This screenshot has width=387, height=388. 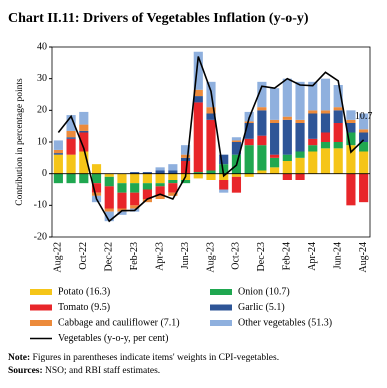 What do you see at coordinates (363, 257) in the screenshot?
I see `x-tick-label: Aug-24` at bounding box center [363, 257].